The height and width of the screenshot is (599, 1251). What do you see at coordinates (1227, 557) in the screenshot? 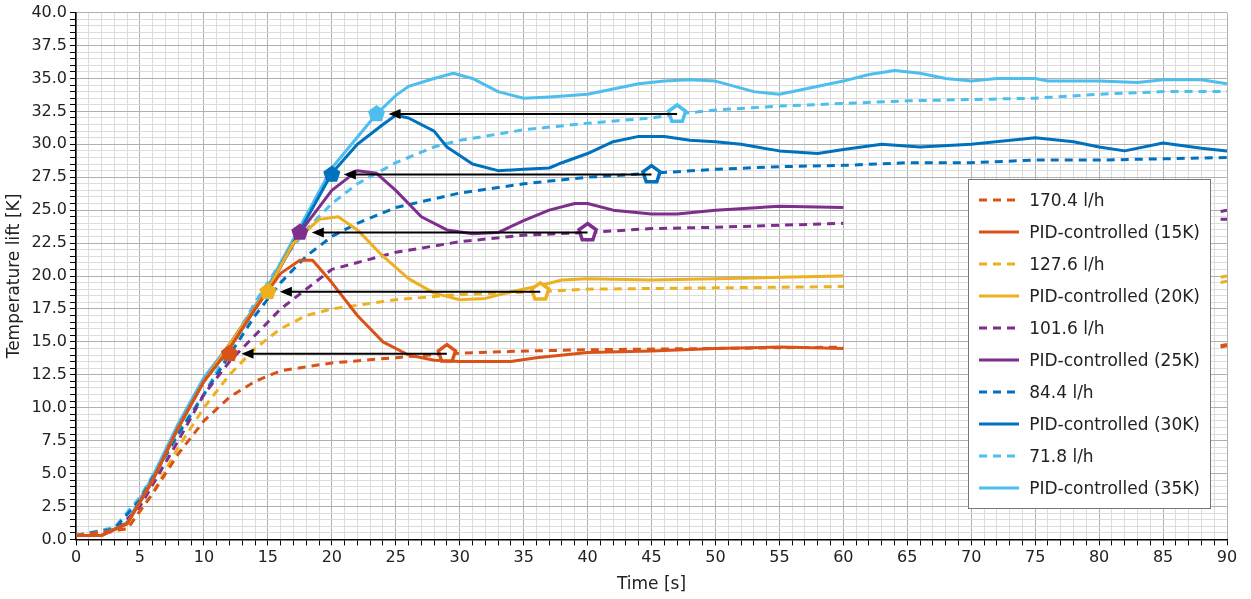
I see `x-tick-label: 90` at bounding box center [1227, 557].